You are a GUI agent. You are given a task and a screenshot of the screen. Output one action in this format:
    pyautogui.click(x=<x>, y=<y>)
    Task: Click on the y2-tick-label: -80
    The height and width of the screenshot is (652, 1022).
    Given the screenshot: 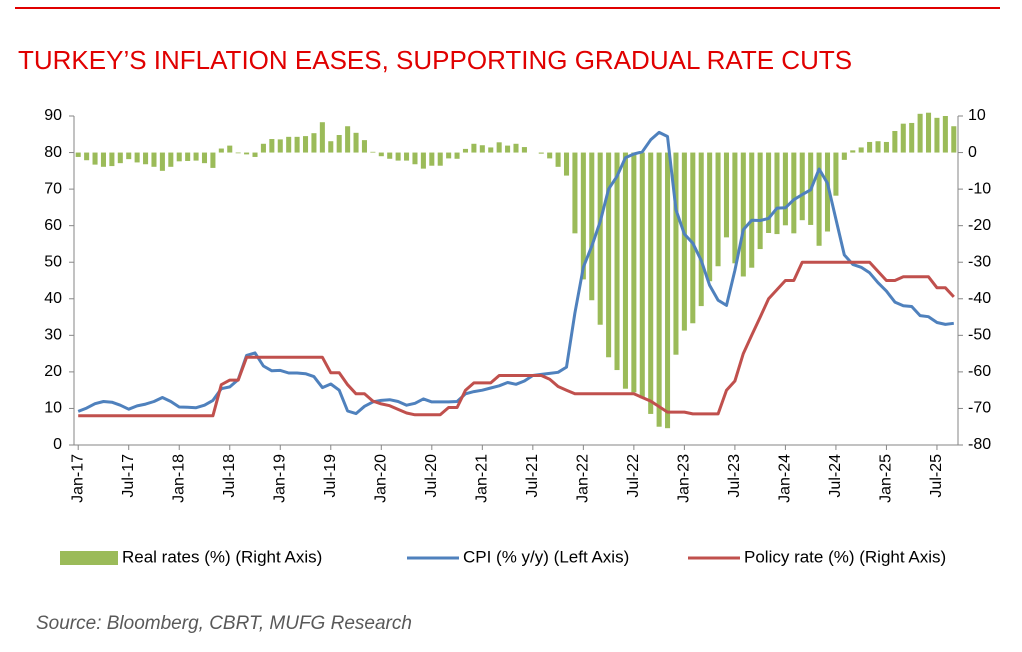 What is the action you would take?
    pyautogui.click(x=979, y=444)
    